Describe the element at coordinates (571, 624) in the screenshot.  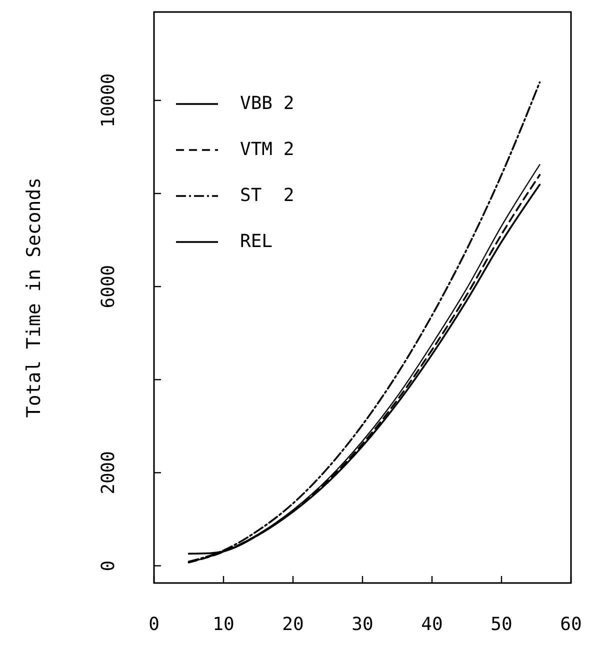
I see `x-tick-label: 60` at that location.